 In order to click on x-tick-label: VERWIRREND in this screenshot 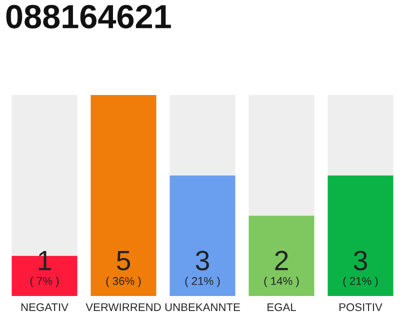, I will do `click(123, 307)`.